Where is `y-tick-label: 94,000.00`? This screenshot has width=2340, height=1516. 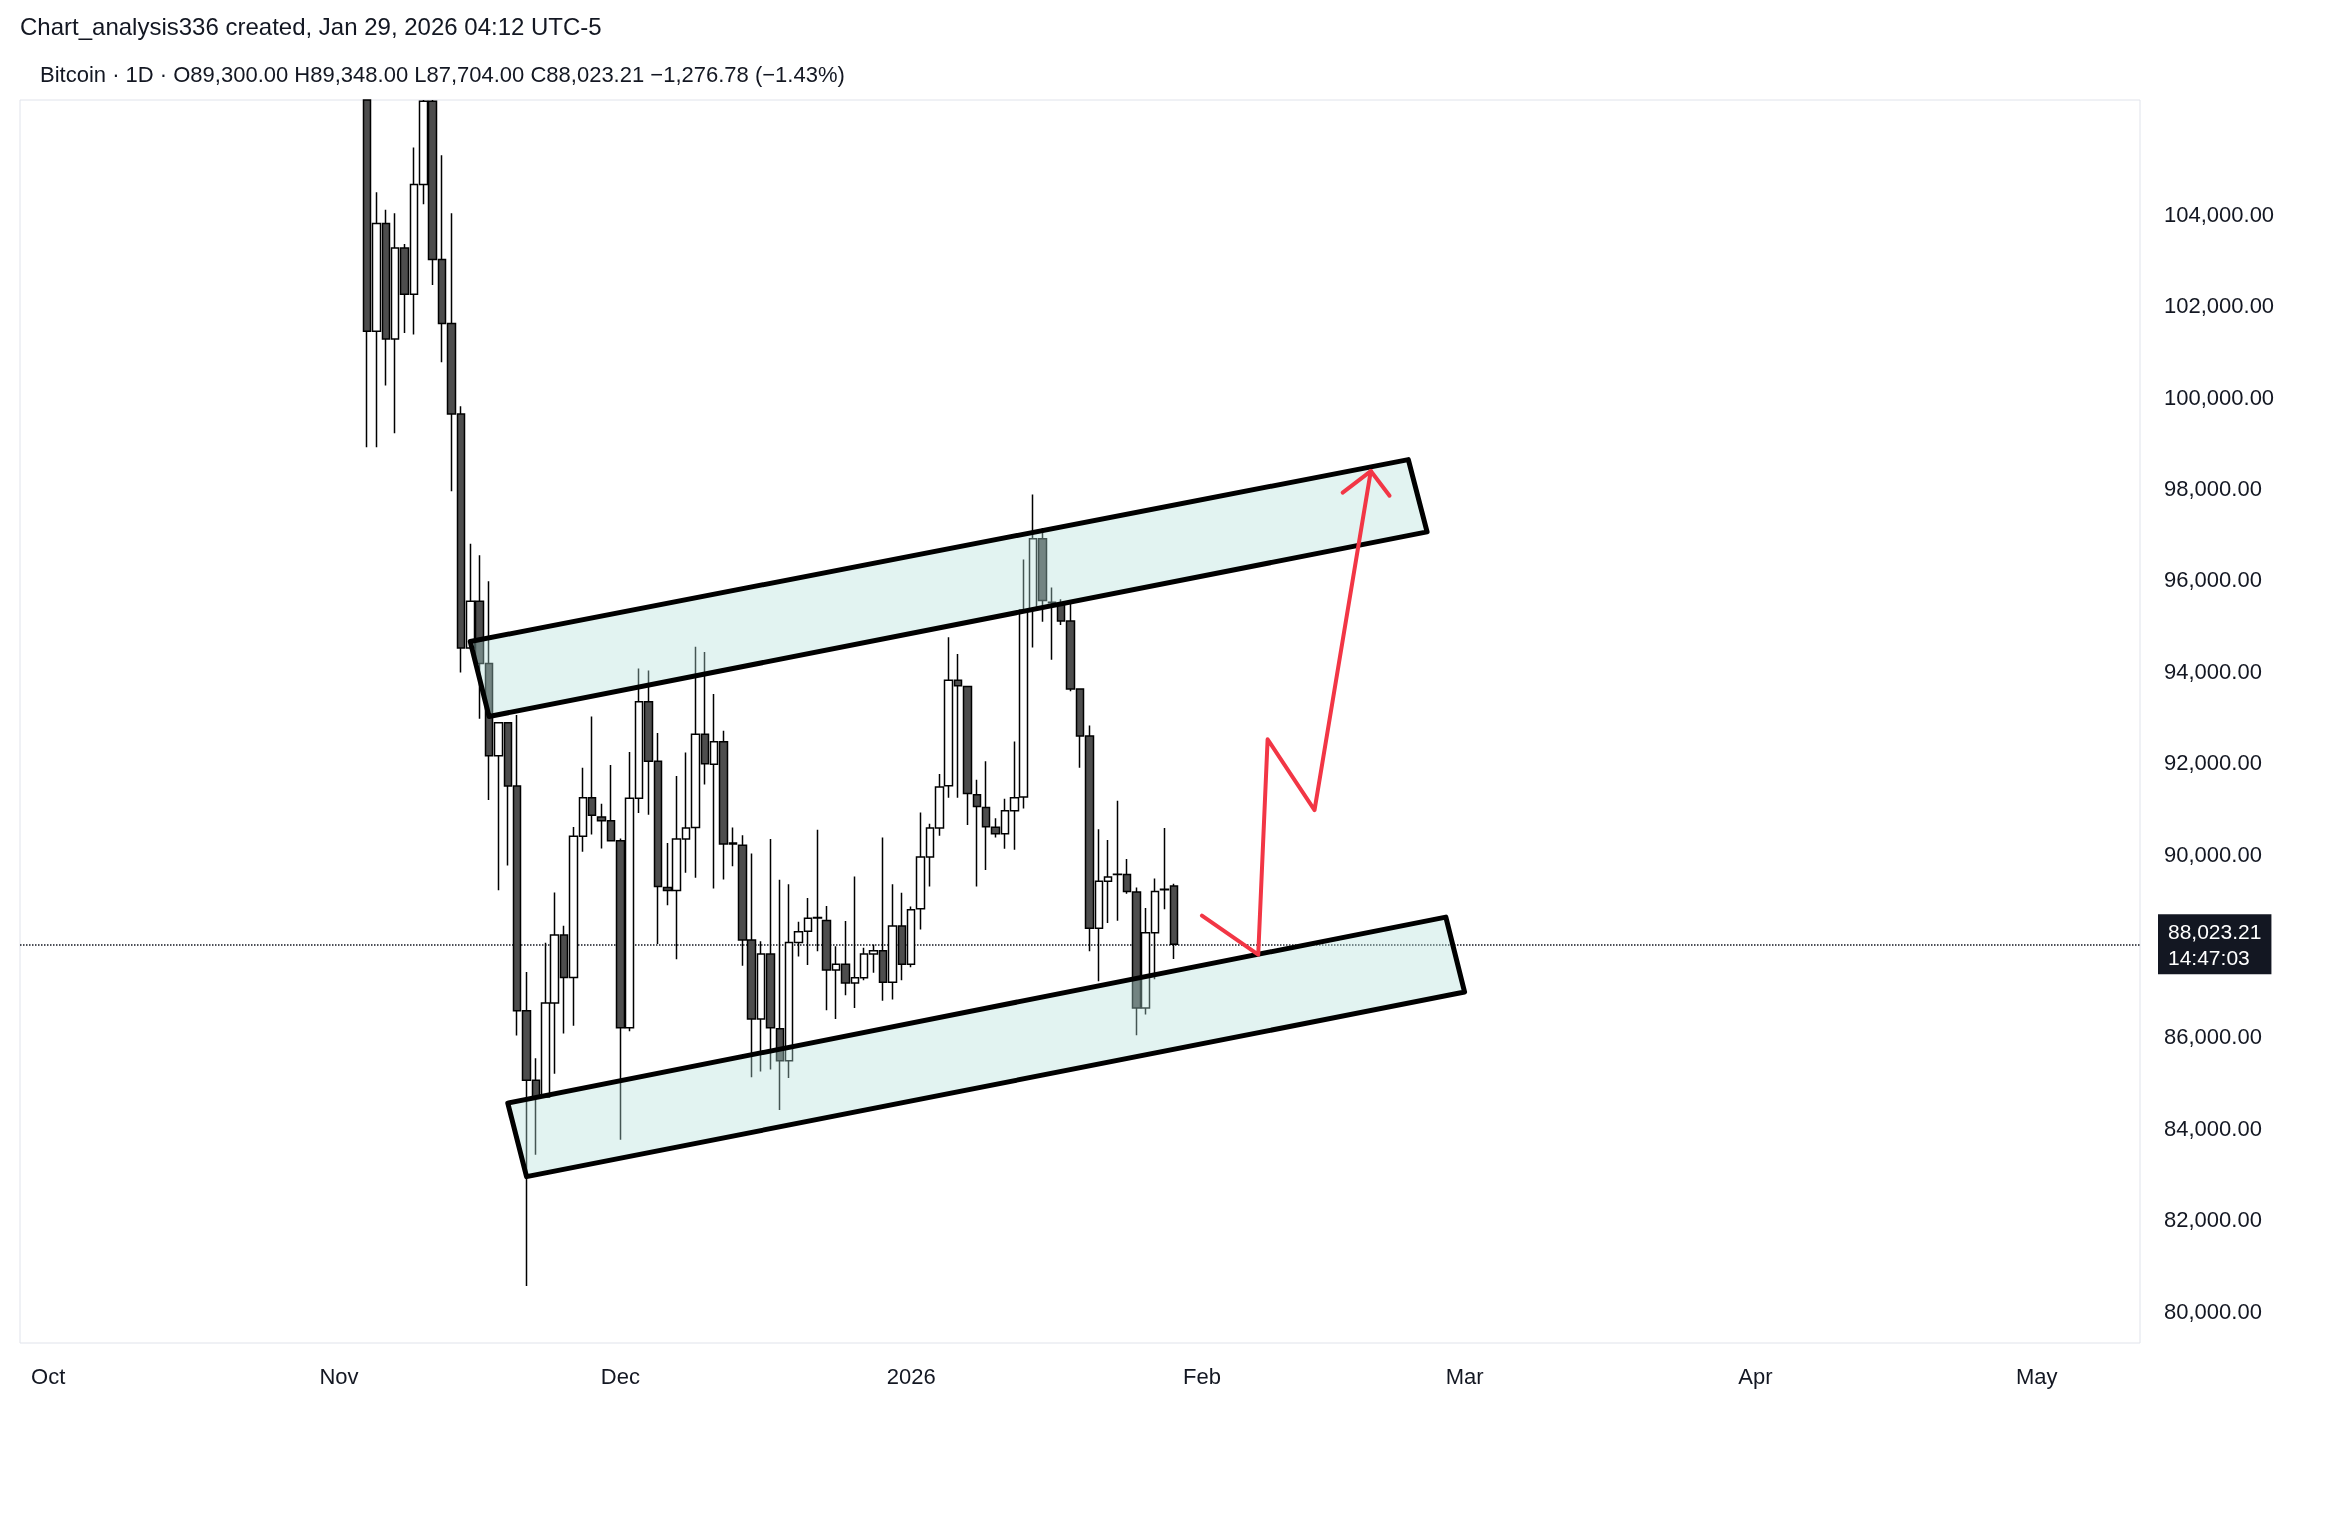 y-tick-label: 94,000.00 is located at coordinates (2213, 671).